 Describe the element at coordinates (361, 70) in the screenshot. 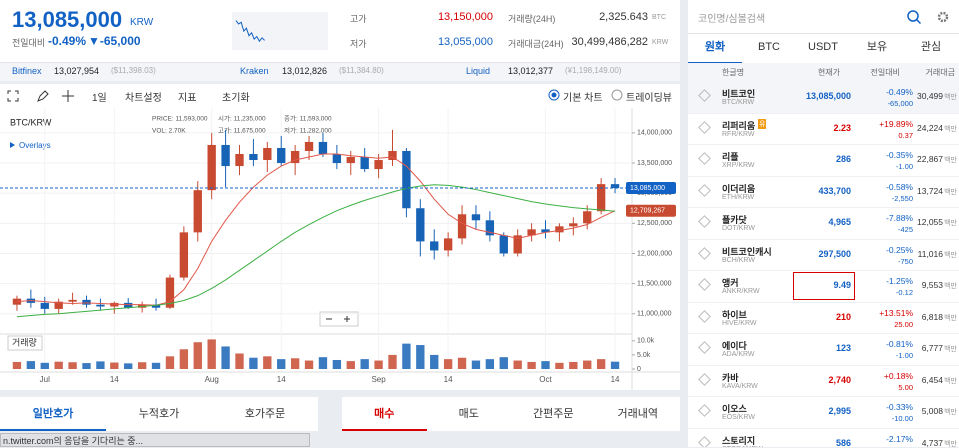

I see `exchange-foreign: ($11,384.80)` at that location.